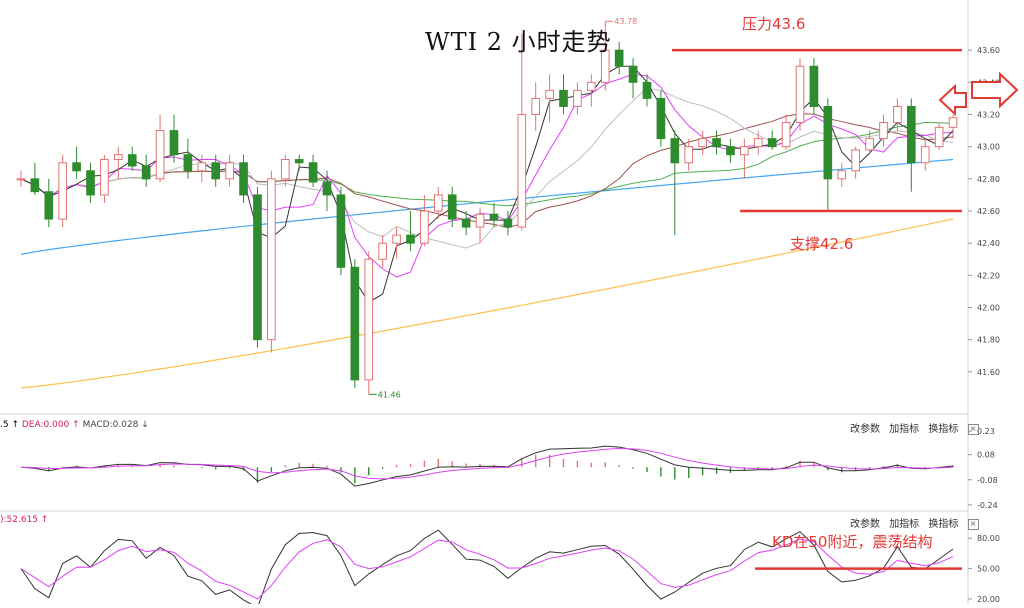  Describe the element at coordinates (988, 211) in the screenshot. I see `price-tick-label: 42.60` at that location.